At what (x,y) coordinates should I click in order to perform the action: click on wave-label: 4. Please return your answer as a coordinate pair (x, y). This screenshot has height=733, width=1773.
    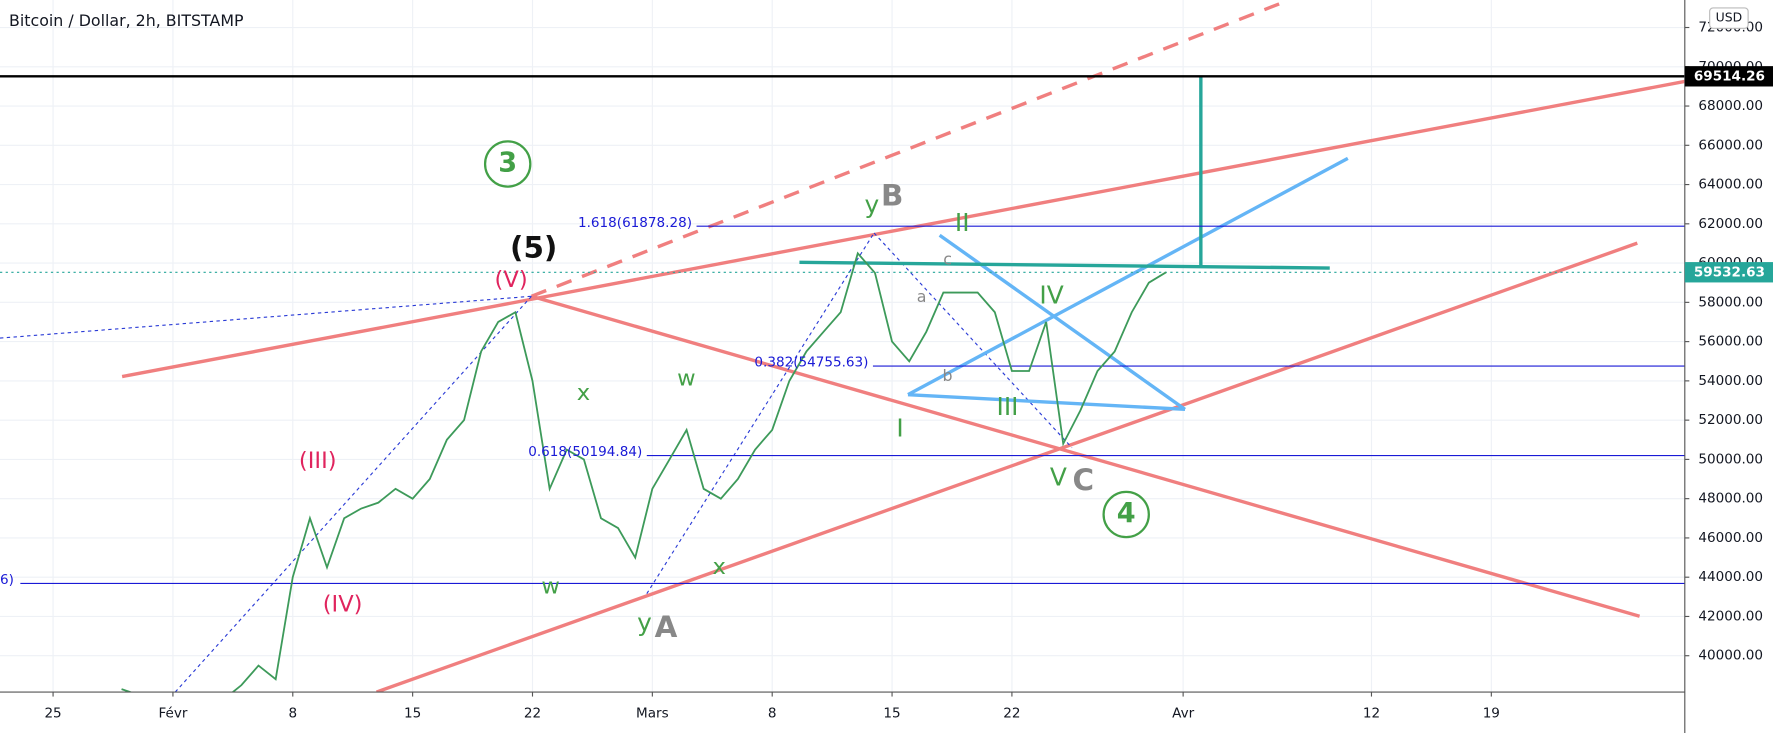
    Looking at the image, I should click on (1126, 513).